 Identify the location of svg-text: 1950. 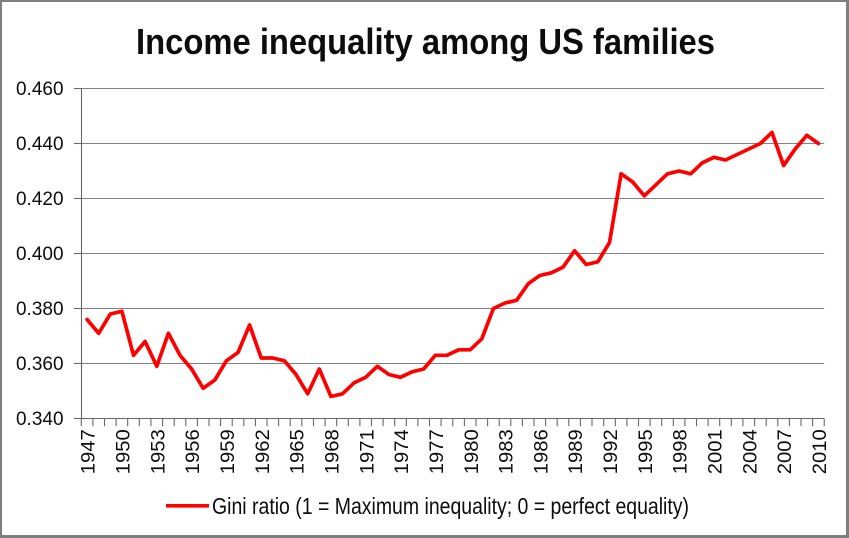
(124, 451).